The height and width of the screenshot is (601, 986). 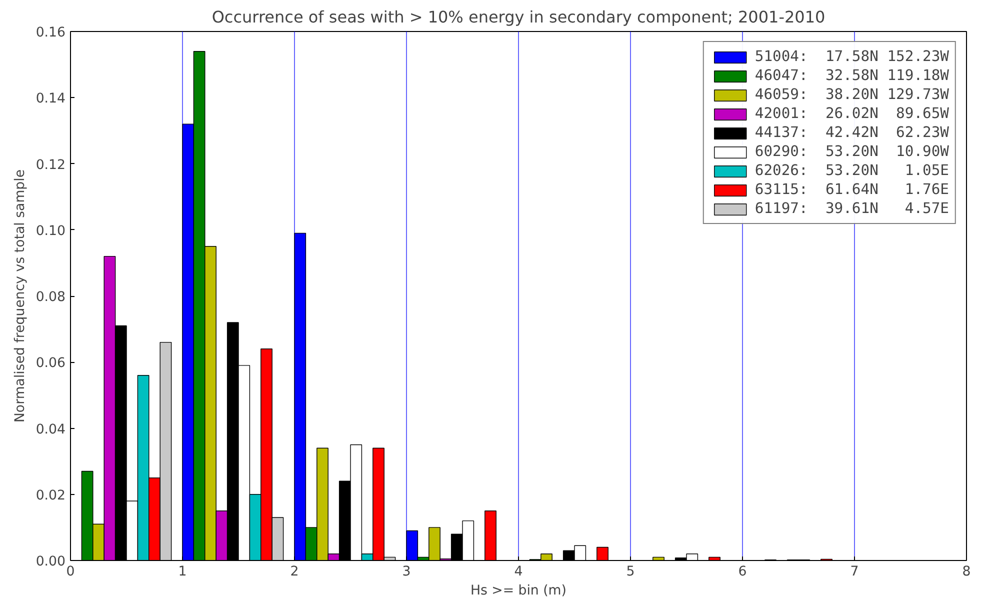 What do you see at coordinates (182, 572) in the screenshot?
I see `x-tick-label: 1` at bounding box center [182, 572].